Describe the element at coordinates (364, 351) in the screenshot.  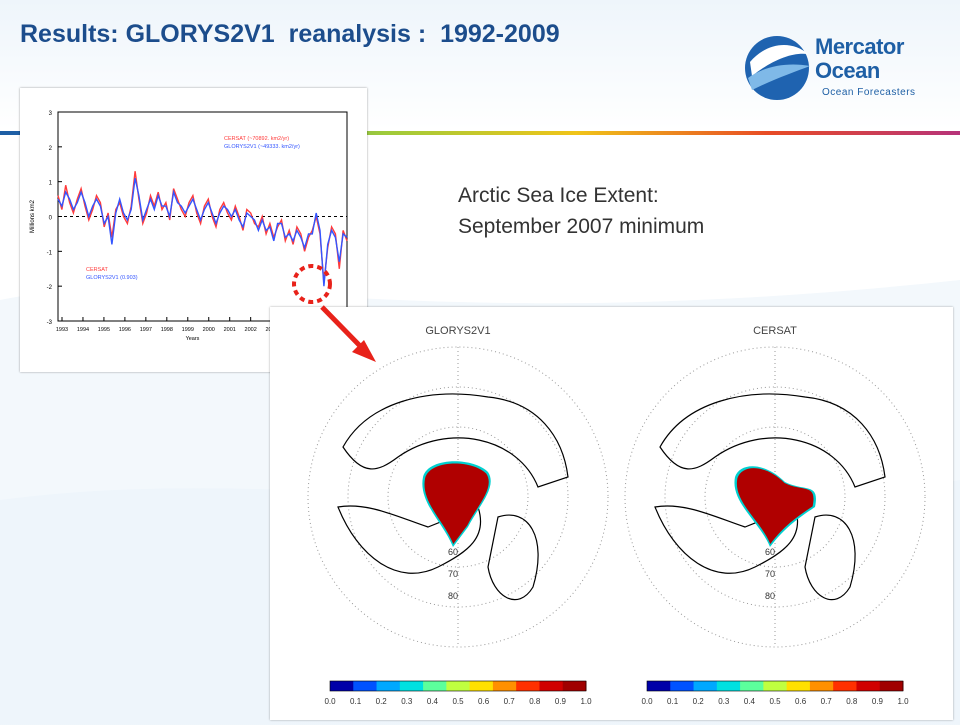
I see `arrow-head` at that location.